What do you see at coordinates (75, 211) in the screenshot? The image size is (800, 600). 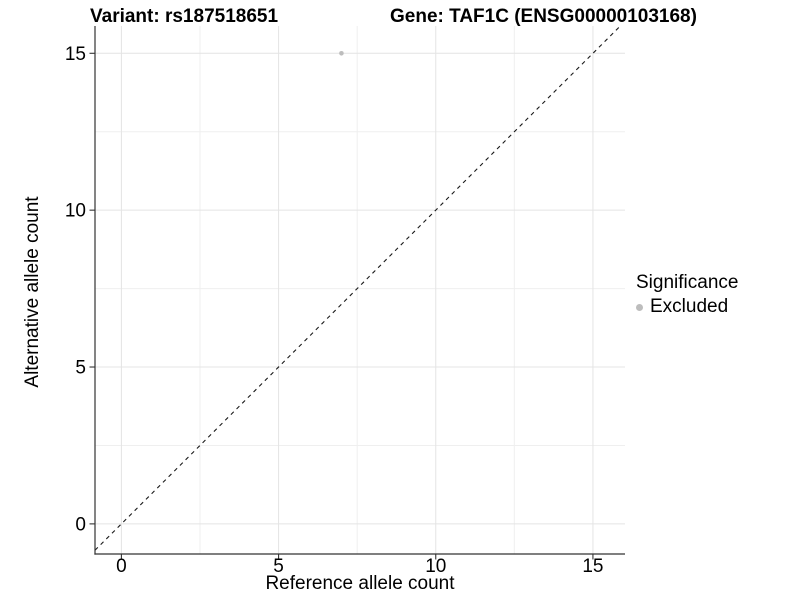 I see `y-tick-label: 10` at bounding box center [75, 211].